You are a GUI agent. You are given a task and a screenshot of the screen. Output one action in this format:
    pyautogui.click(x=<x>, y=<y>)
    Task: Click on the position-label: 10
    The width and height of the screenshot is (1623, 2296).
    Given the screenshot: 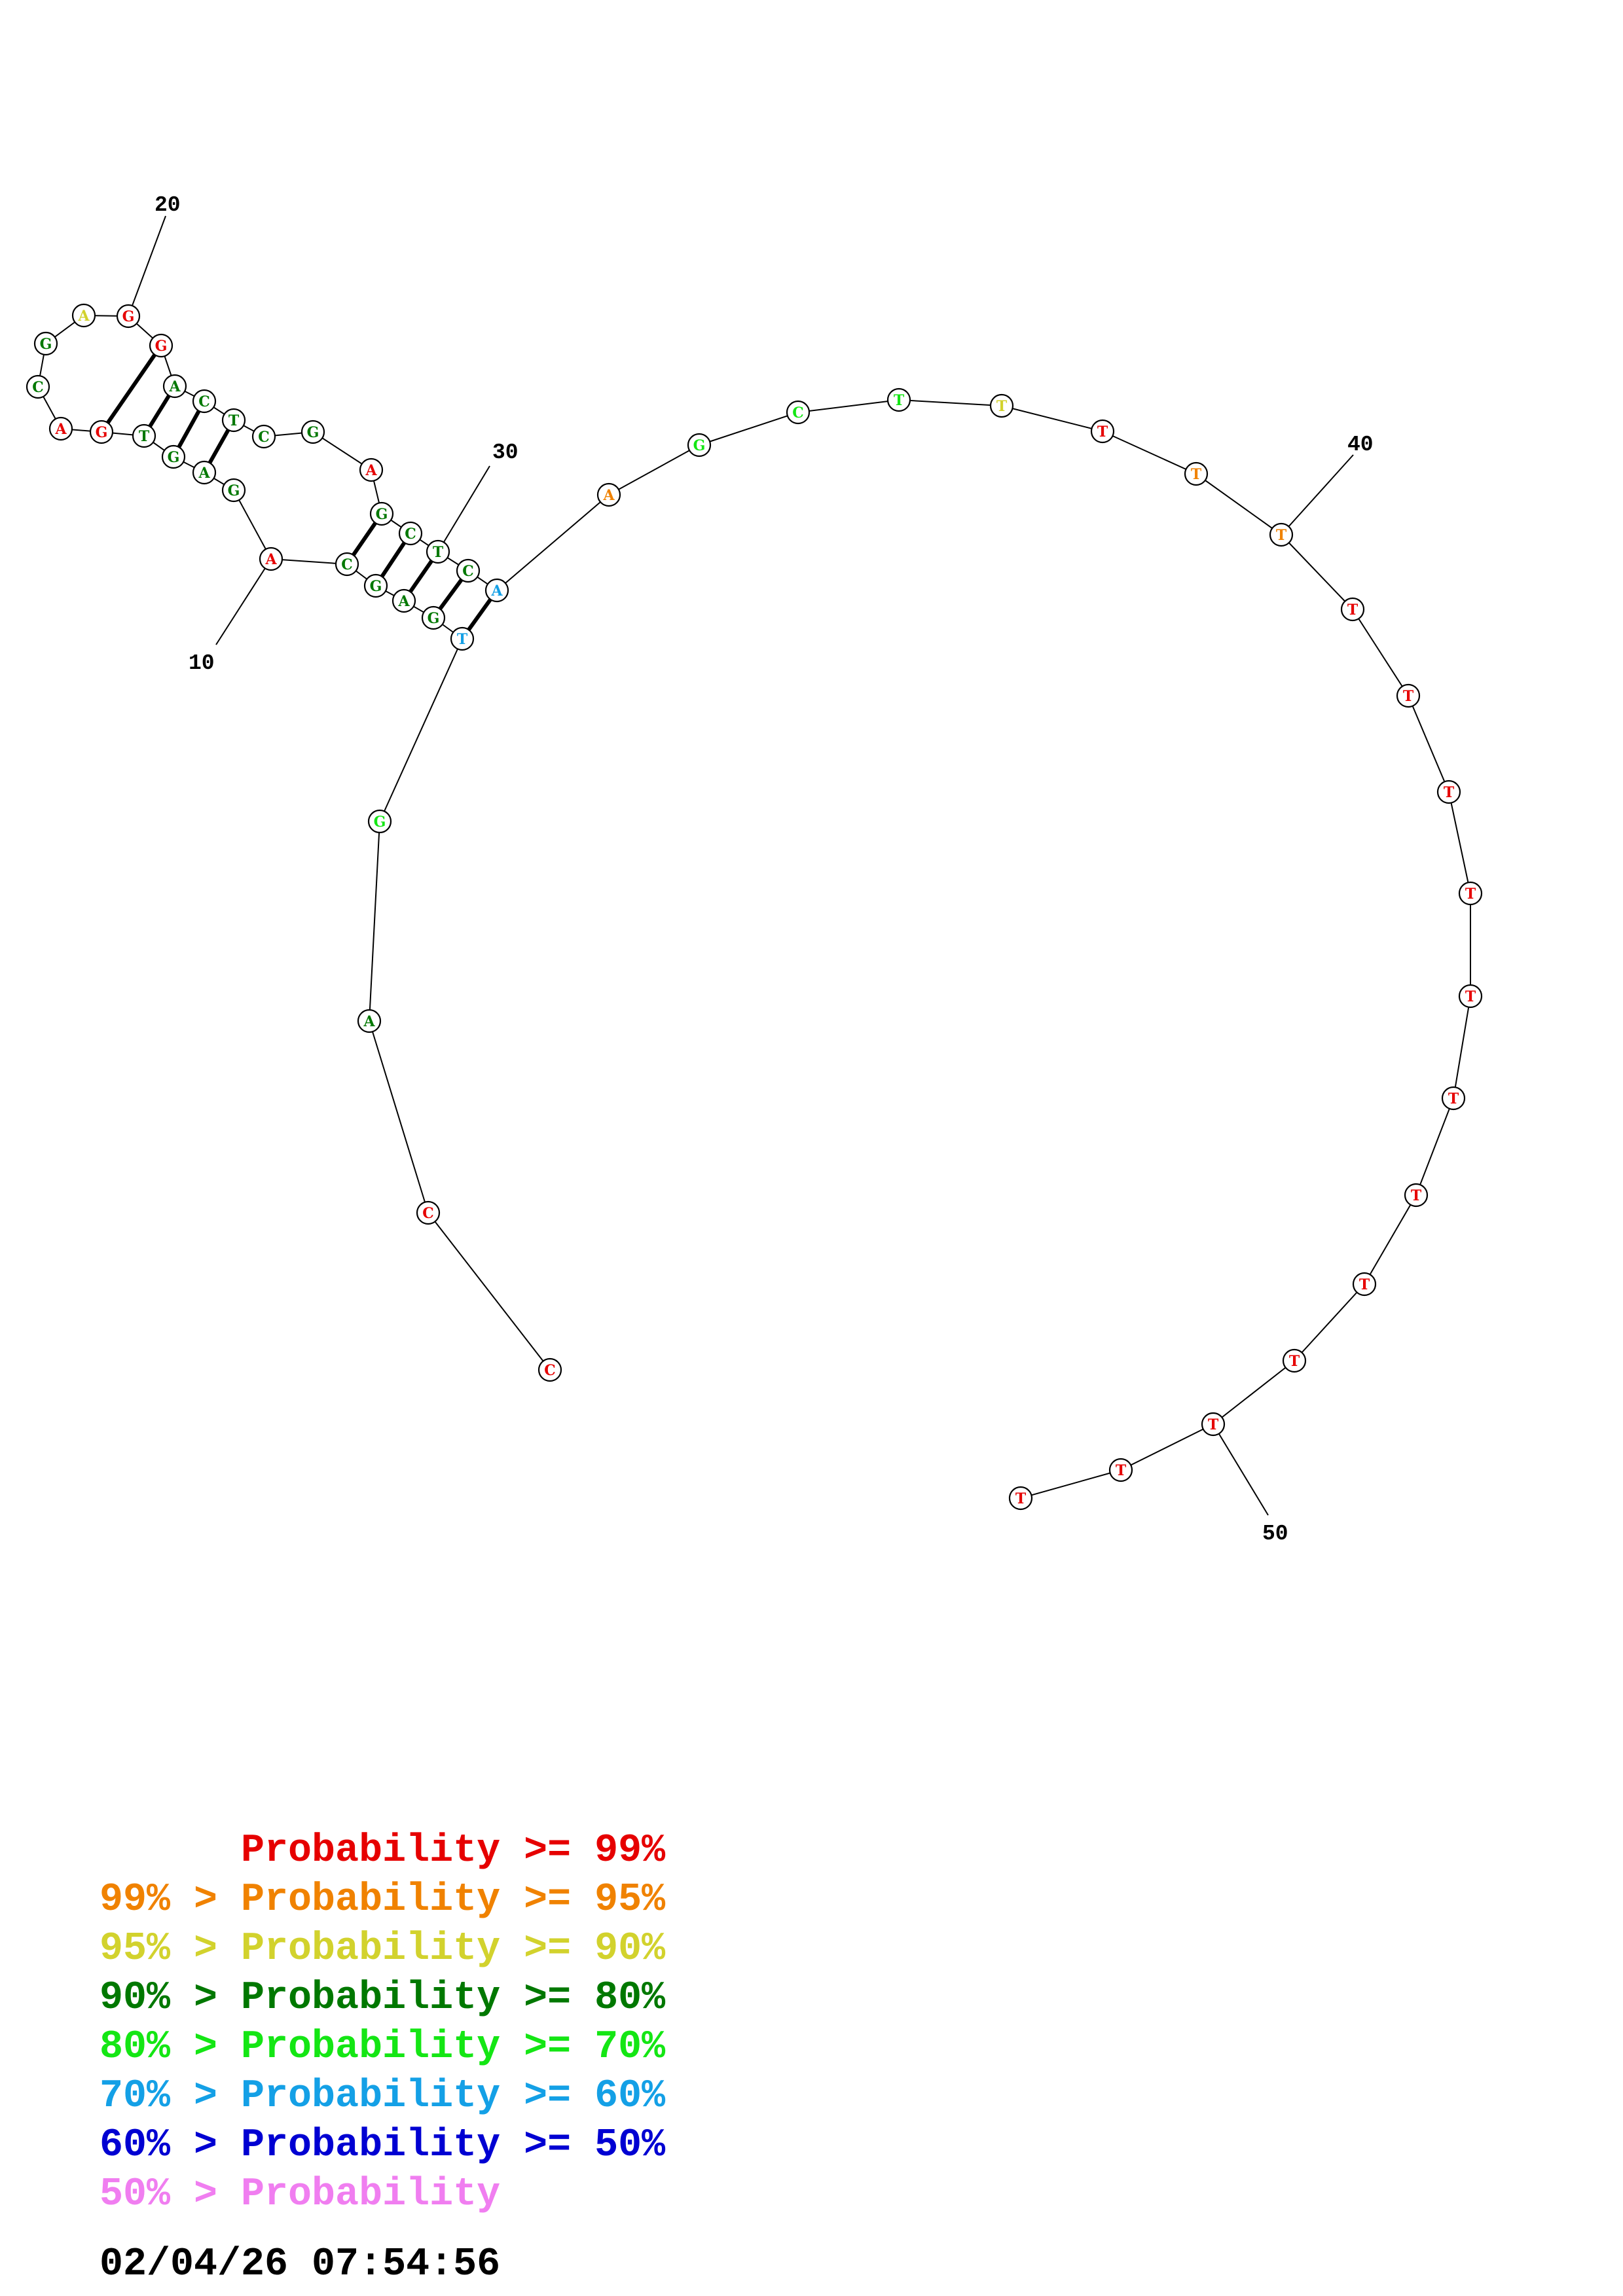 What is the action you would take?
    pyautogui.click(x=202, y=663)
    